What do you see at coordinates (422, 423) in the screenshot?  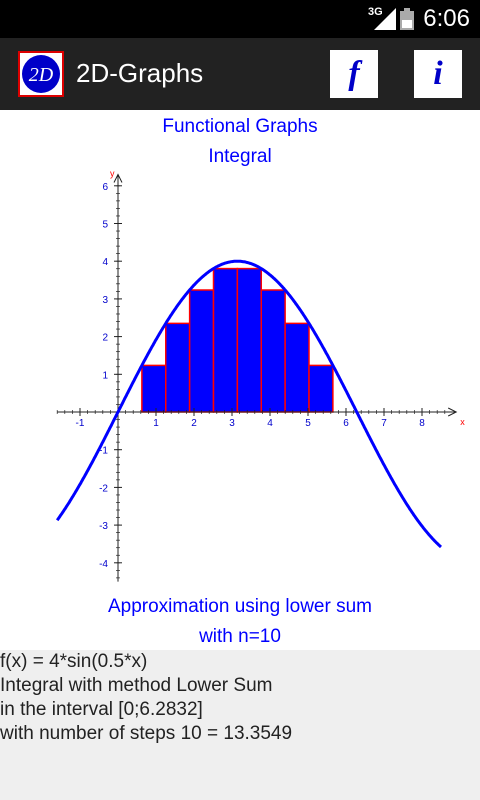 I see `x-tick-label: 8` at bounding box center [422, 423].